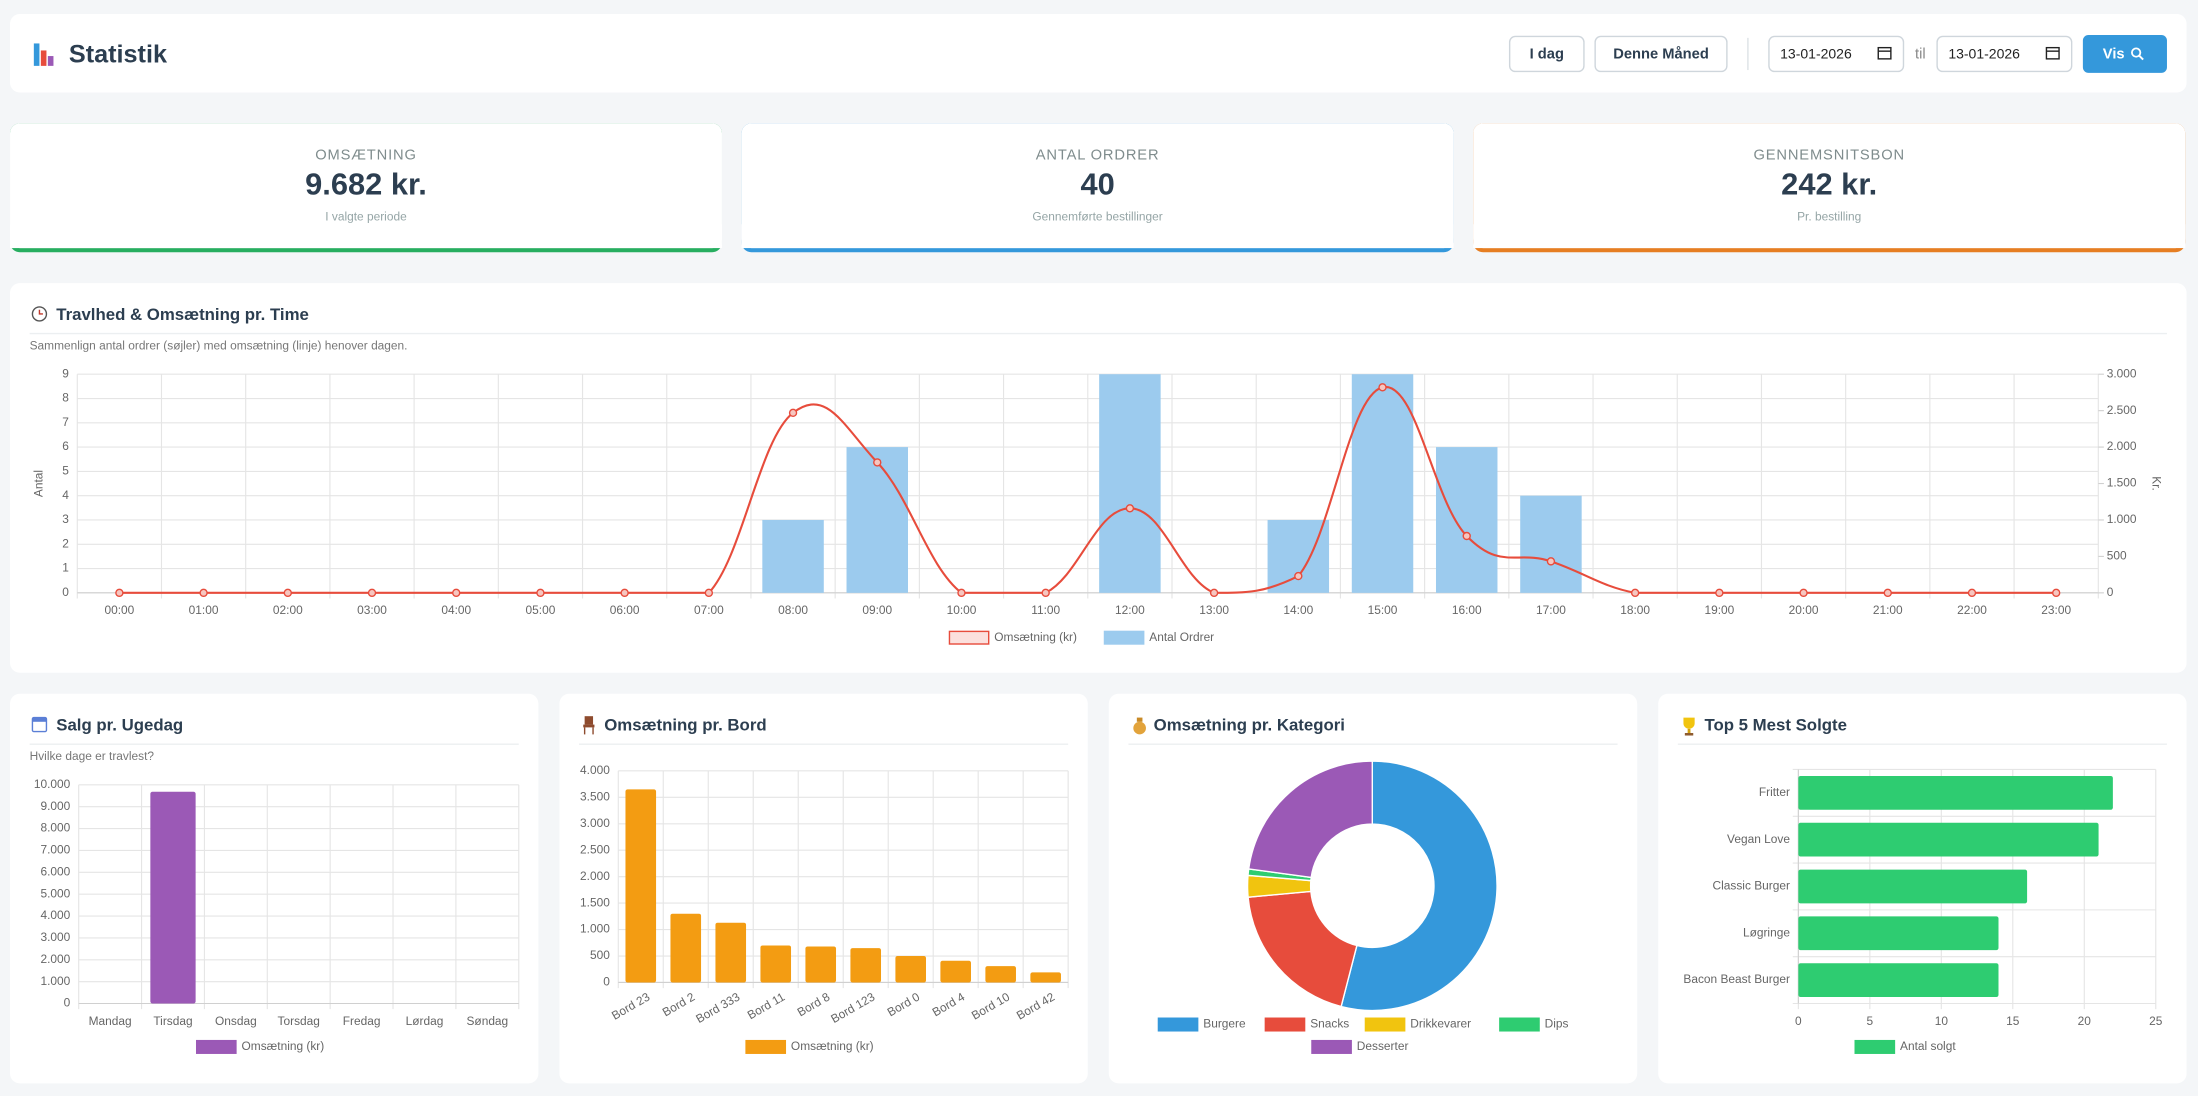 Image resolution: width=2198 pixels, height=1096 pixels. Describe the element at coordinates (2114, 55) in the screenshot. I see `submit-label: Vis` at that location.